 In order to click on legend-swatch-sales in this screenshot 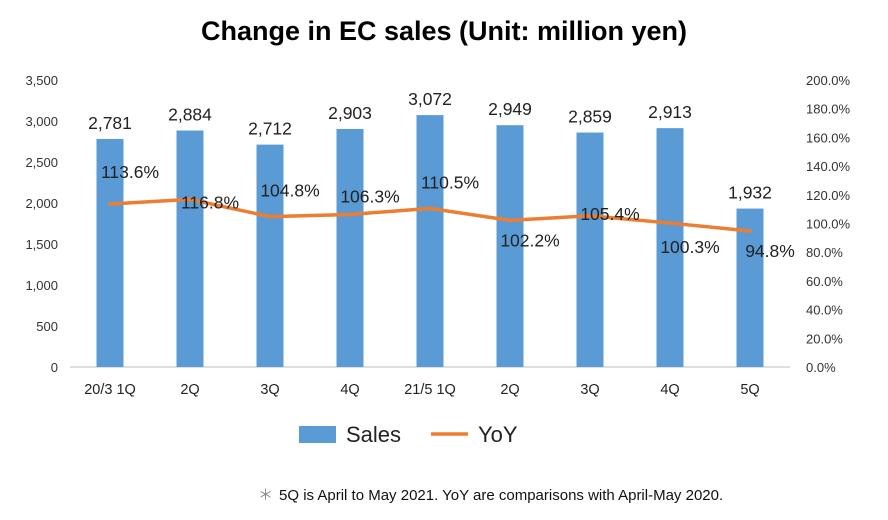, I will do `click(317, 434)`.